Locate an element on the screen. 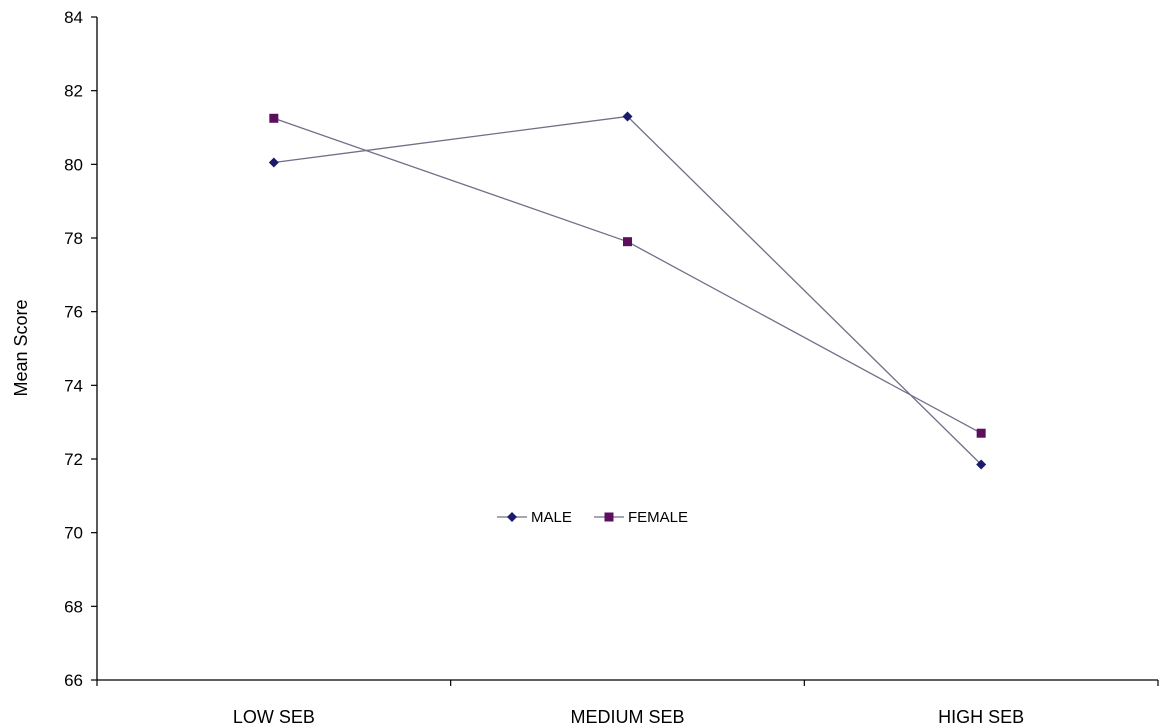 This screenshot has width=1165, height=728. y-tick-label: 74 is located at coordinates (73, 385).